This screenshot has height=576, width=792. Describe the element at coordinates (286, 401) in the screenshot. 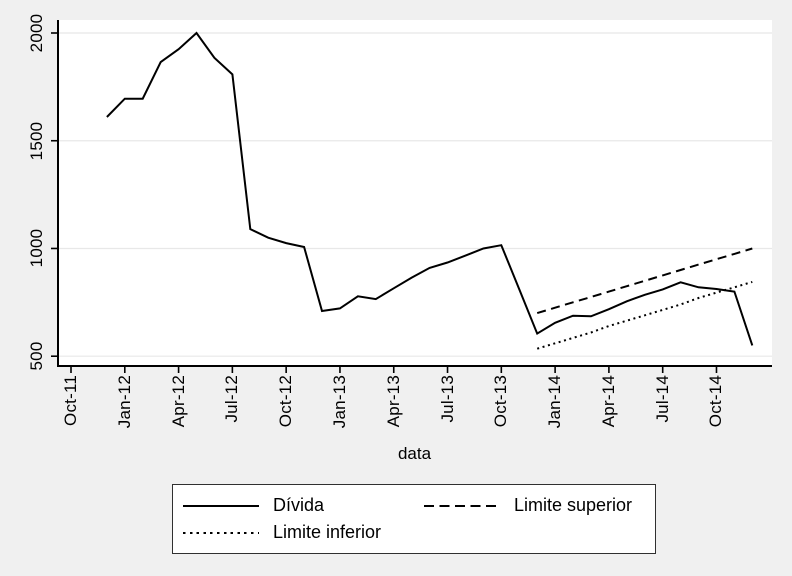

I see `x-tick-label: Oct-12` at that location.